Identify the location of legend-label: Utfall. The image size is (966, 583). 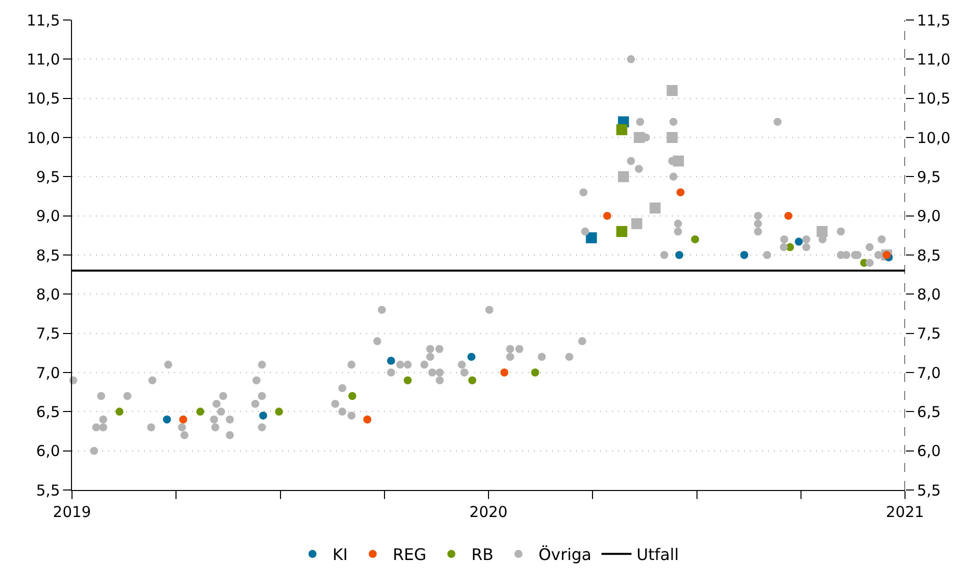
(657, 554).